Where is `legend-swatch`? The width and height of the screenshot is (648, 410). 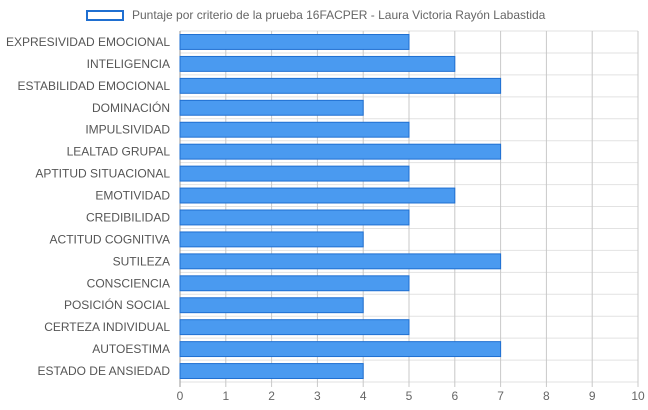 legend-swatch is located at coordinates (105, 15).